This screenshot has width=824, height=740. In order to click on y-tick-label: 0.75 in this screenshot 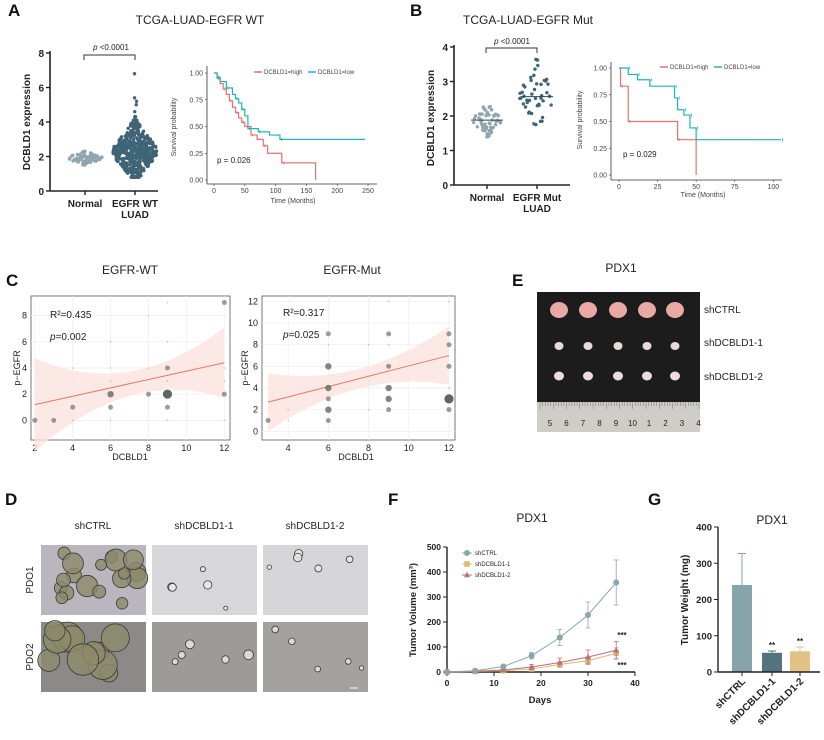, I will do `click(600, 95)`.